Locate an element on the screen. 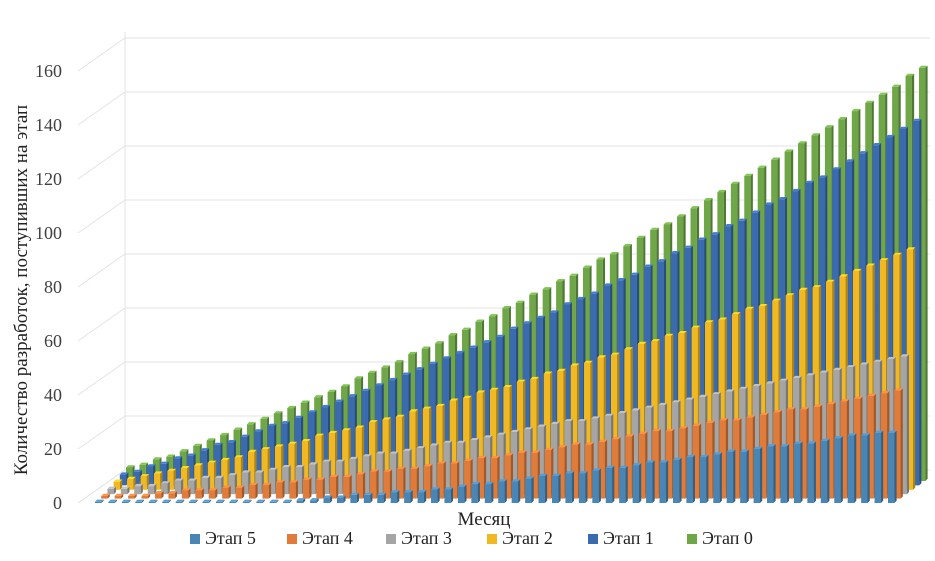  y-tick-label: 20 is located at coordinates (53, 449).